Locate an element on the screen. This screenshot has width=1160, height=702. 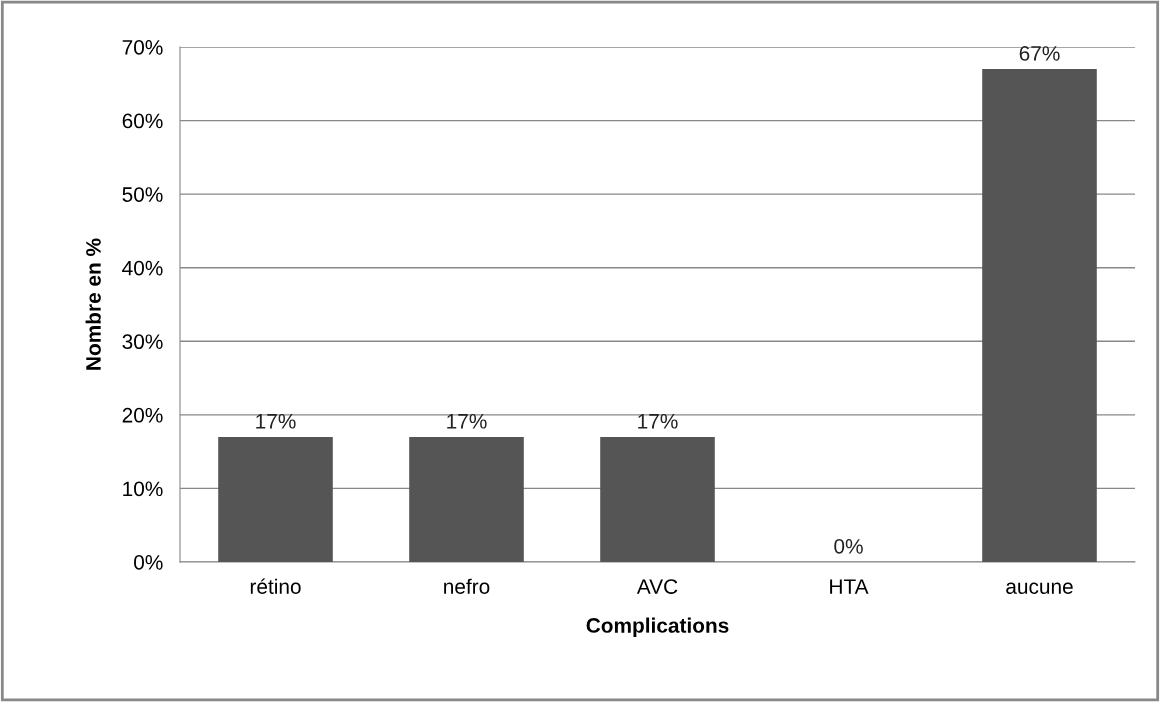
x-tick-label: HTA is located at coordinates (849, 586).